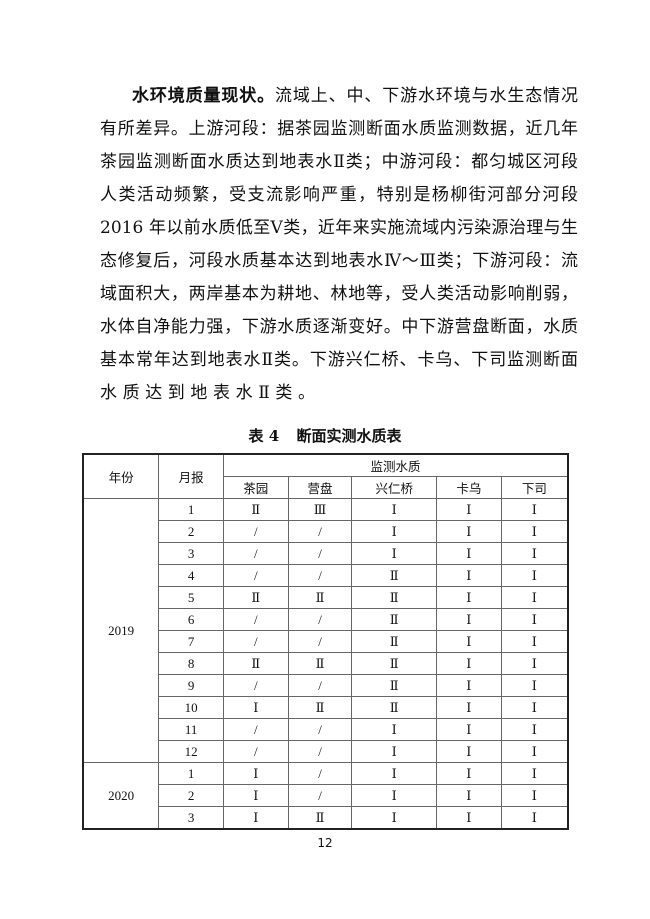 This screenshot has width=650, height=919. Describe the element at coordinates (191, 707) in the screenshot. I see `month-cell: 10` at that location.